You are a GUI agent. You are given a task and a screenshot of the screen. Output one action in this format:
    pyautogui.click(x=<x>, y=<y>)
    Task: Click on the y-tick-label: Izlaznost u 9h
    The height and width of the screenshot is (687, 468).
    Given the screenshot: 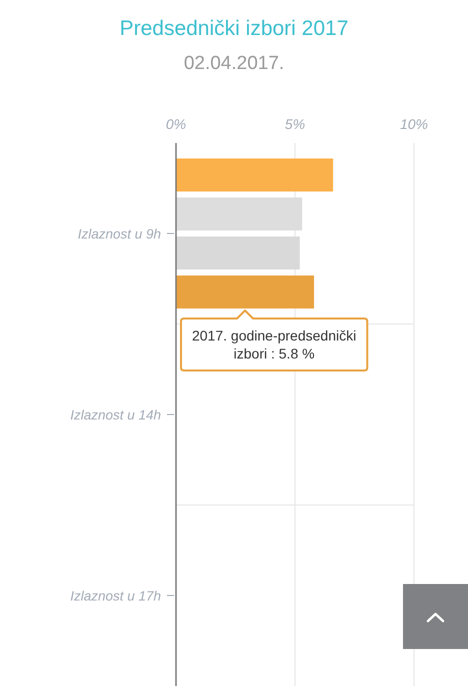 What is the action you would take?
    pyautogui.click(x=119, y=234)
    